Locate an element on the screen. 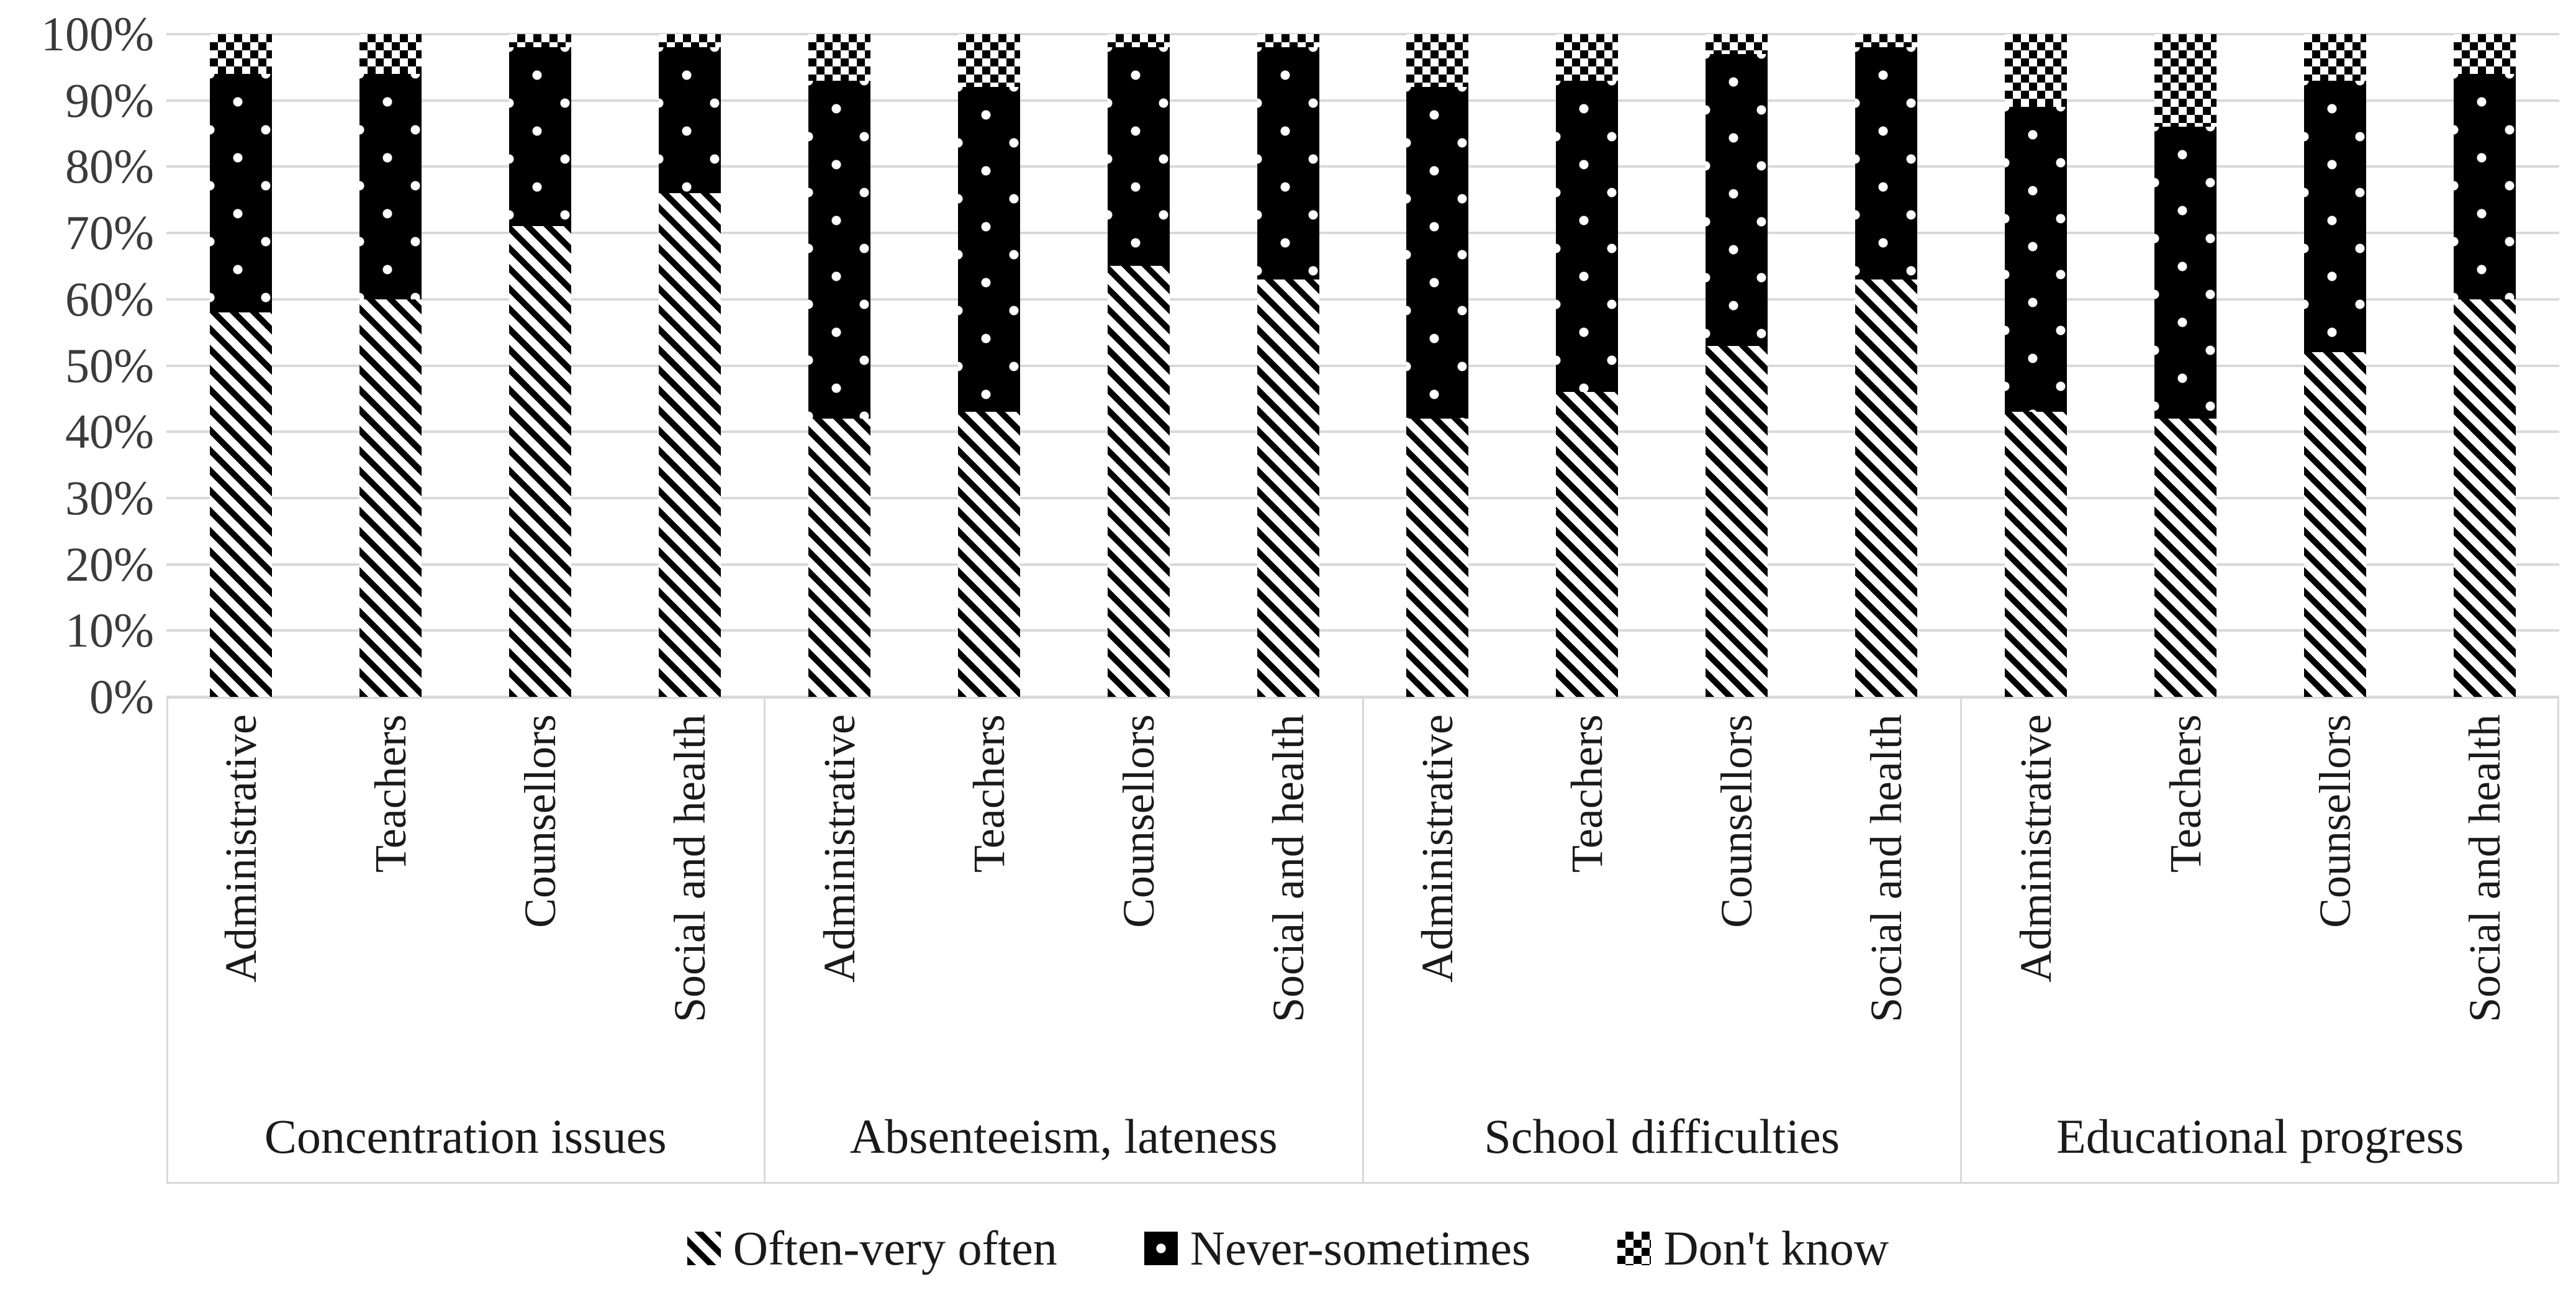 The width and height of the screenshot is (2576, 1295). legend-label: Don't know is located at coordinates (1776, 1248).